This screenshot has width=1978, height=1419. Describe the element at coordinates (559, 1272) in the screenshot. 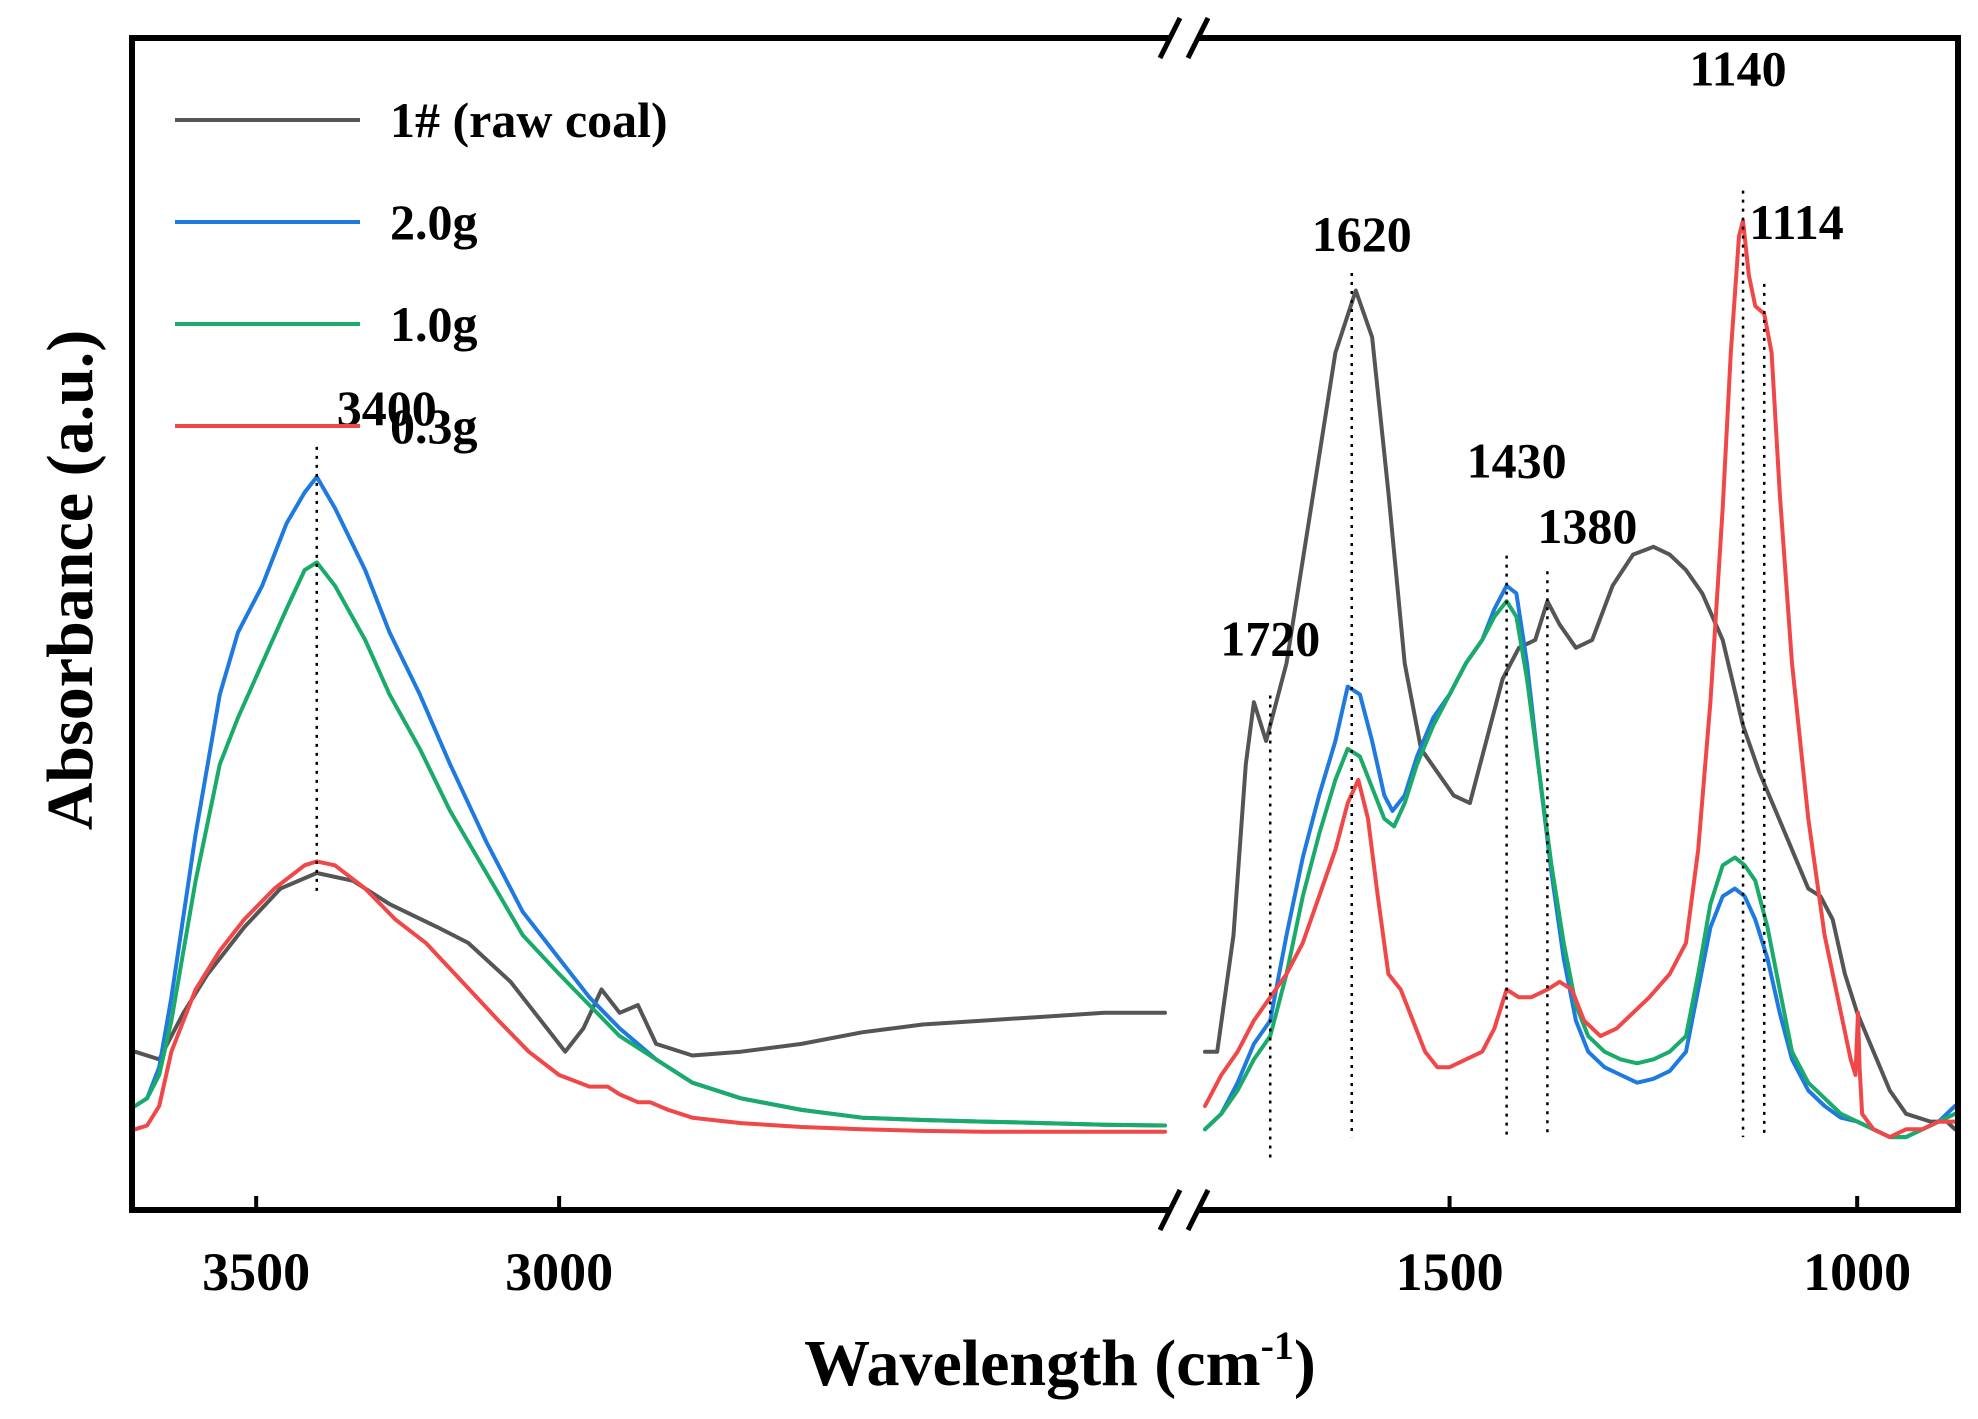

I see `x-tick-label-3000: 3000` at that location.